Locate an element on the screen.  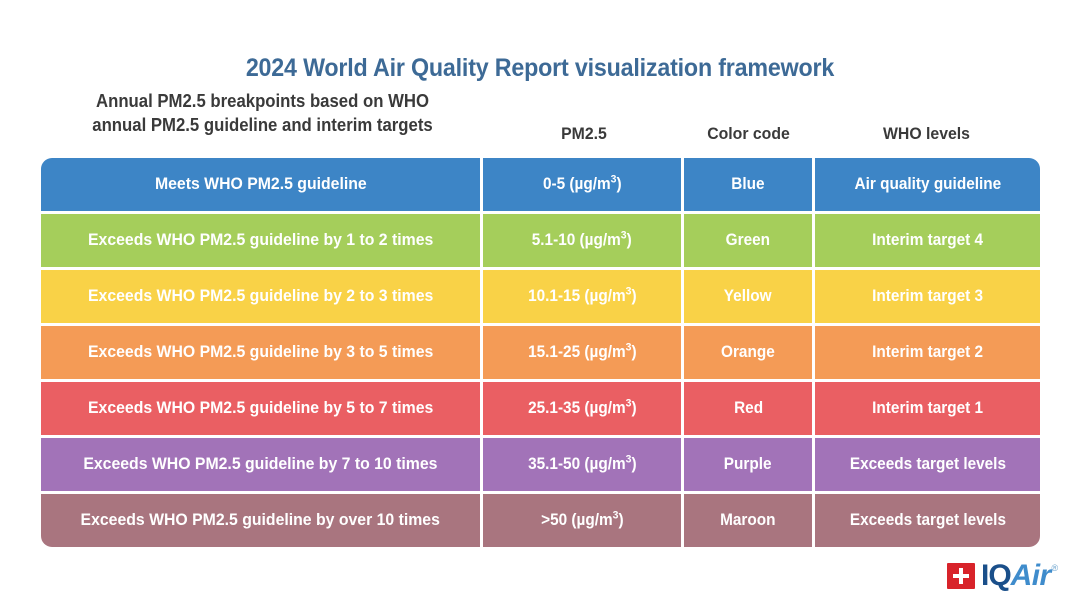
cell-pm25-range: 15.1-25 (µg/m3) is located at coordinates (582, 352).